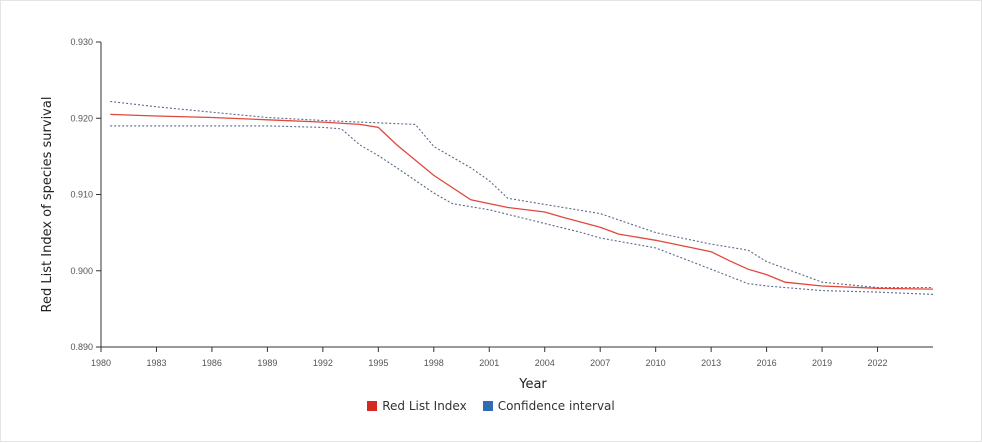  I want to click on legend-label-red-list-index: Red List Index, so click(424, 406).